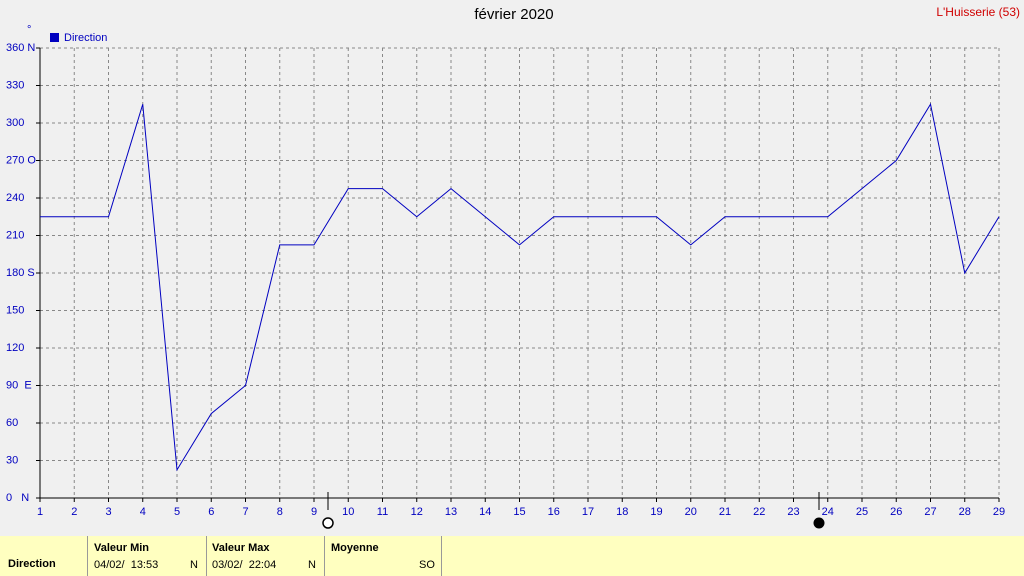 Image resolution: width=1024 pixels, height=576 pixels. I want to click on col-date: 03/02/ 22:04, so click(244, 565).